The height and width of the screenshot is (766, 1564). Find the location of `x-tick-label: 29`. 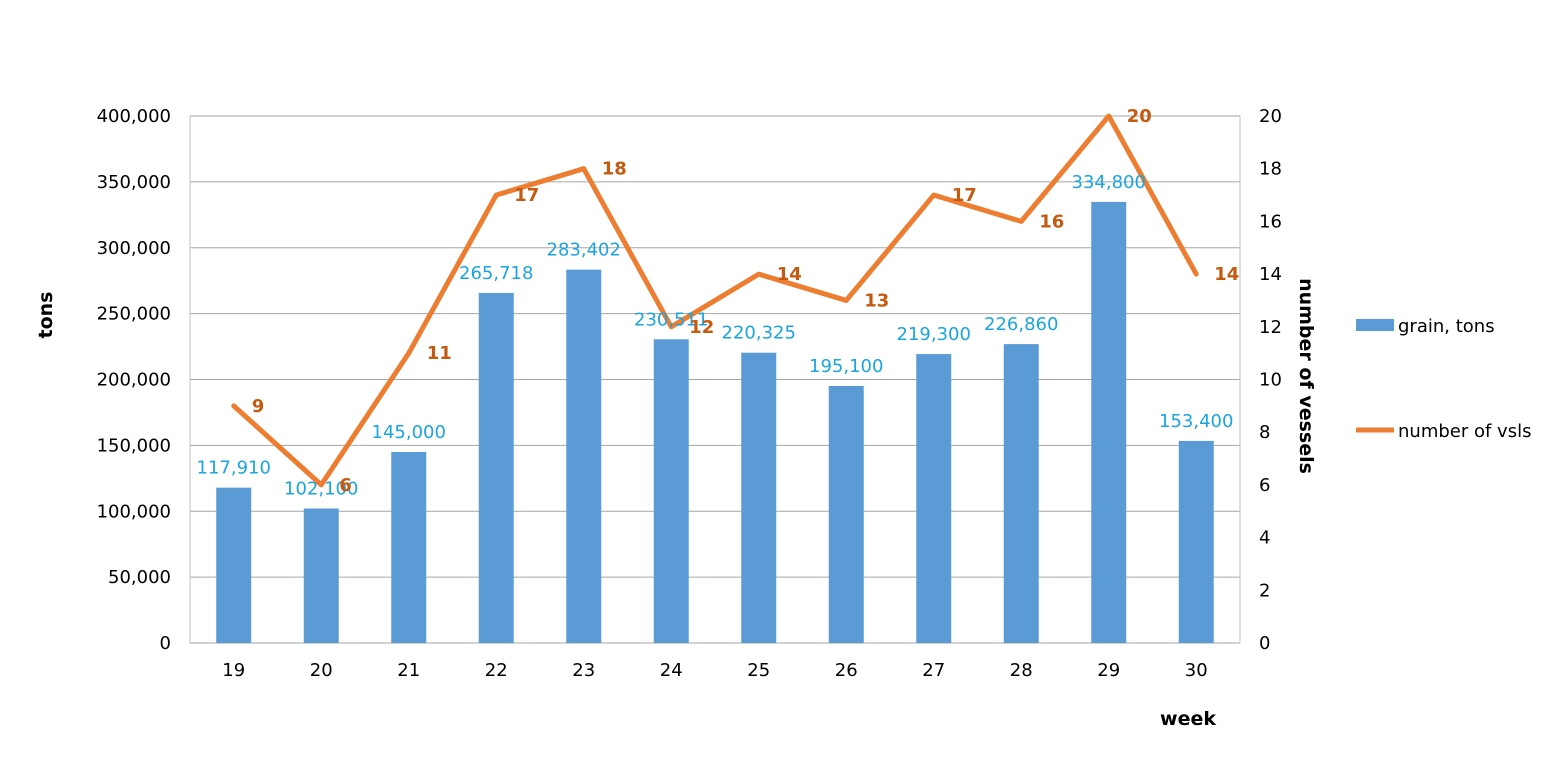

x-tick-label: 29 is located at coordinates (1108, 670).